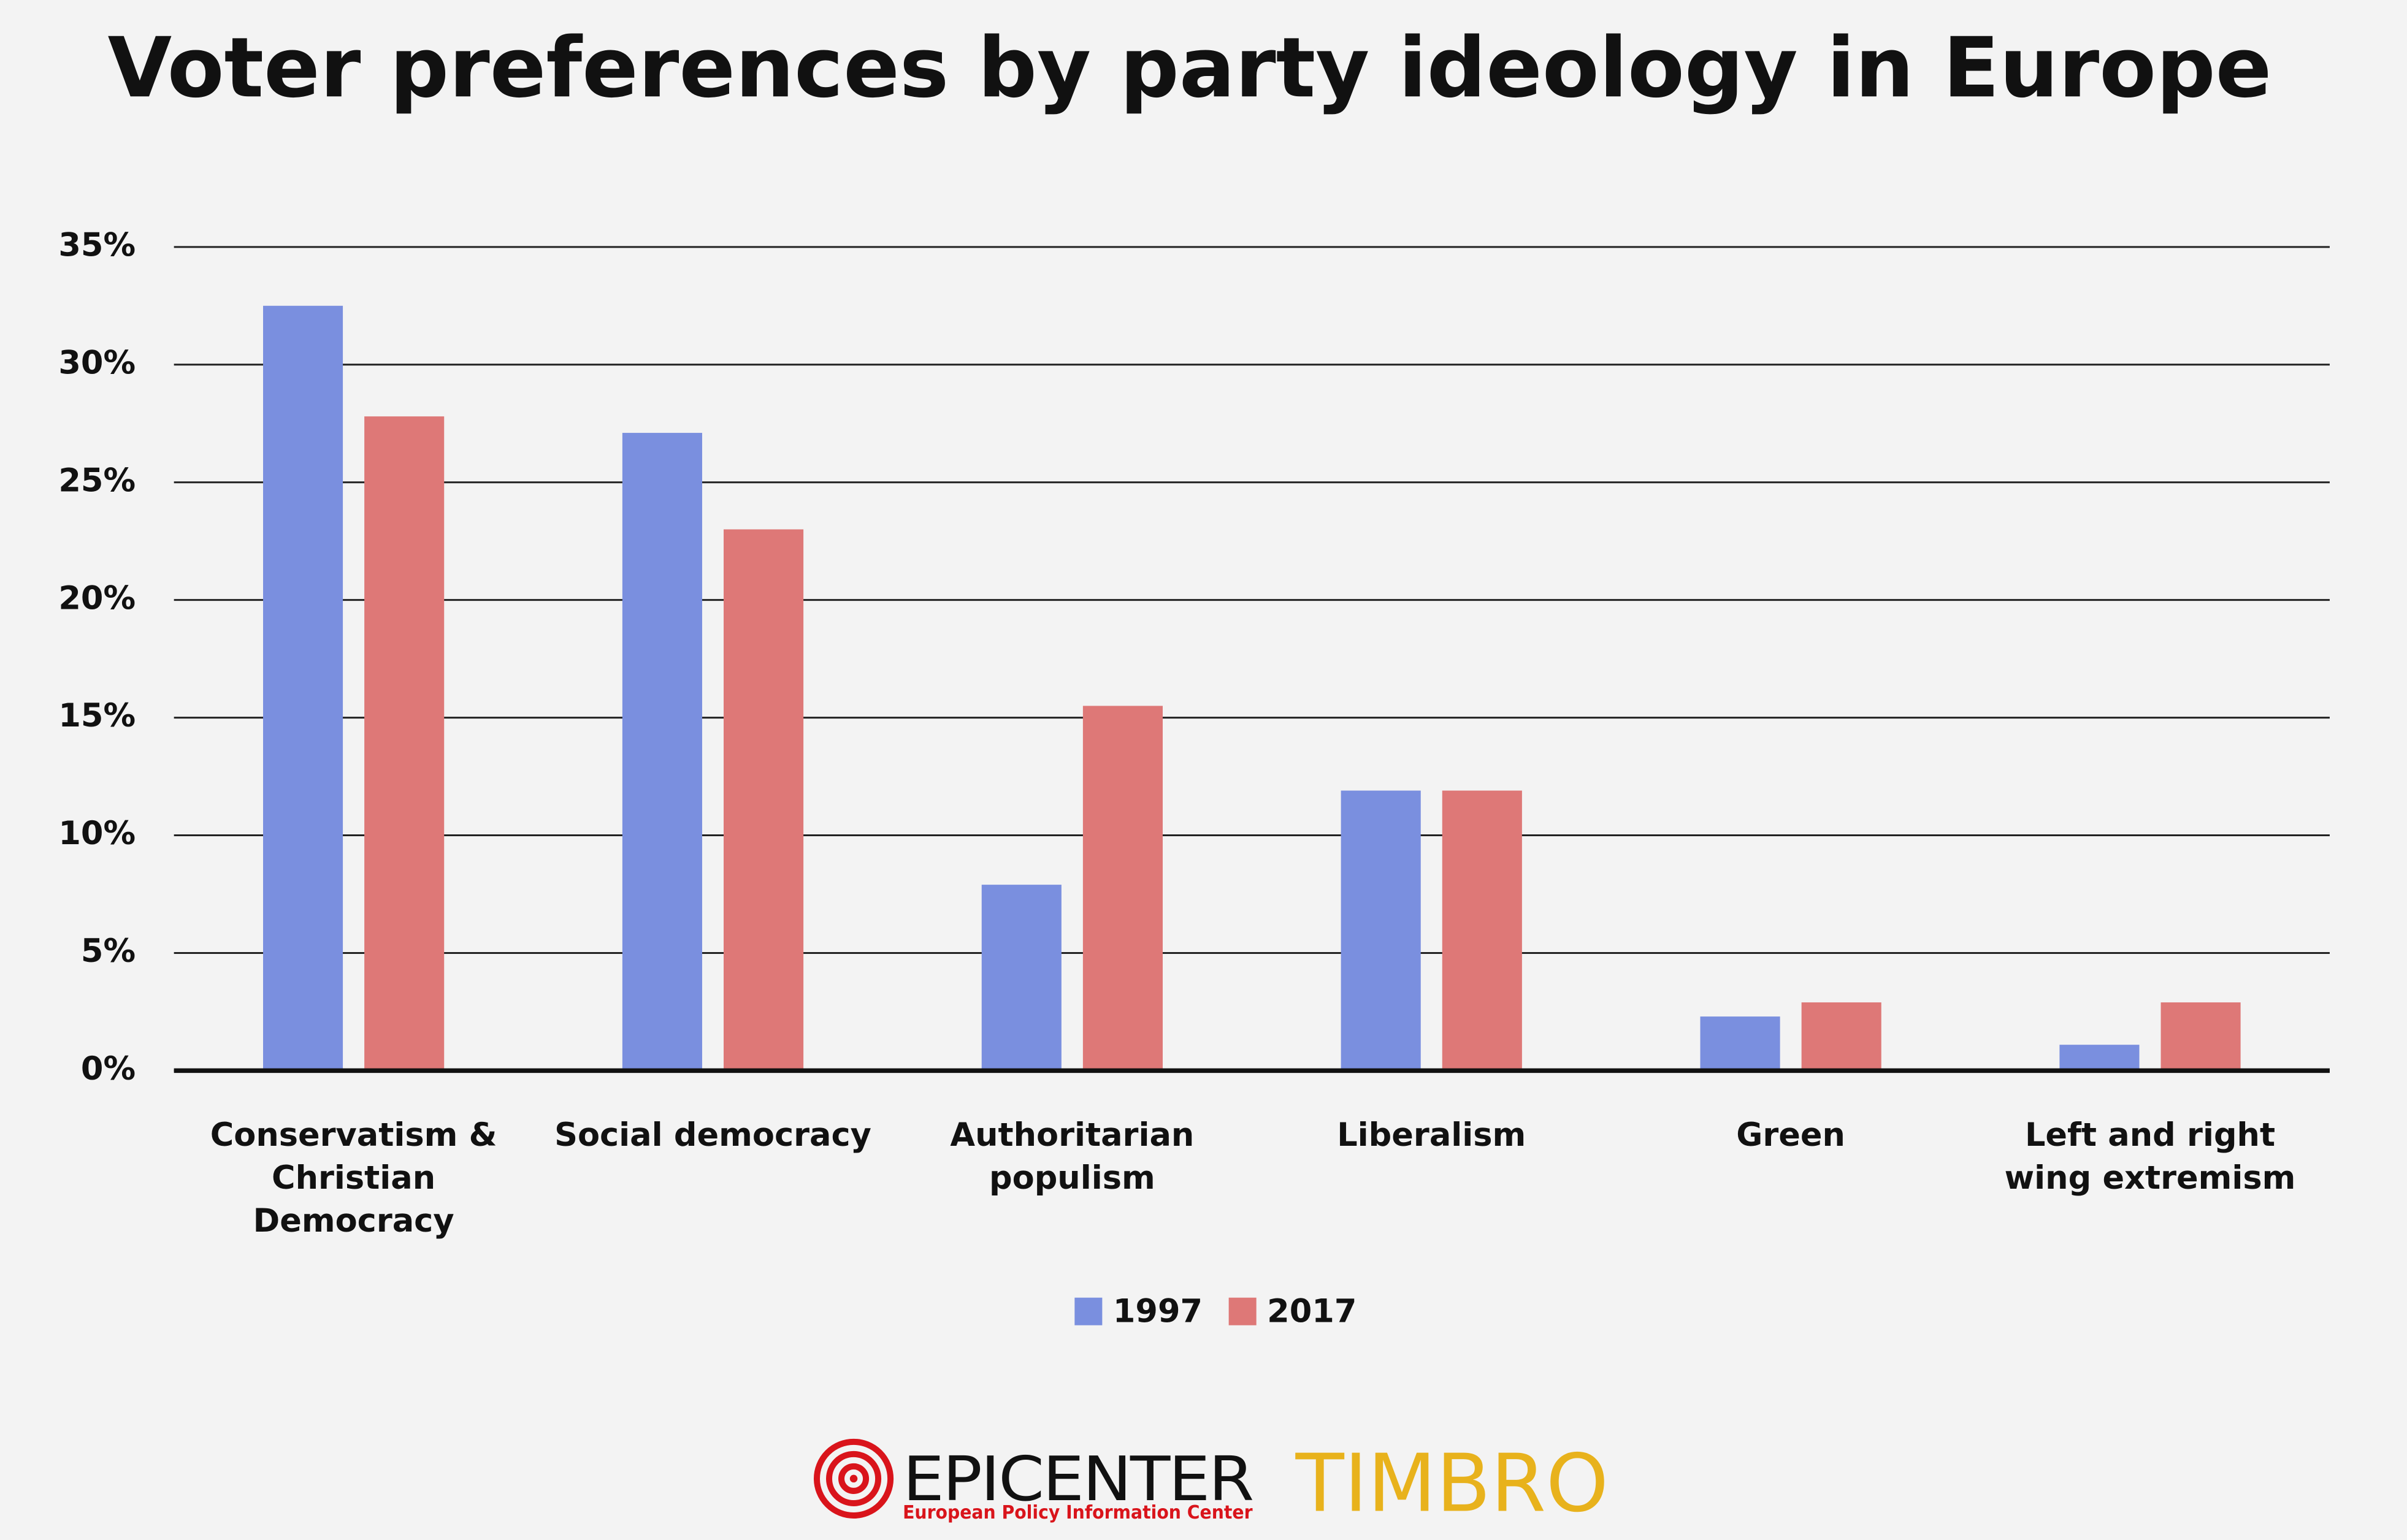 This screenshot has height=1540, width=2407. I want to click on epicenter-name: EPICENTER, so click(1077, 1479).